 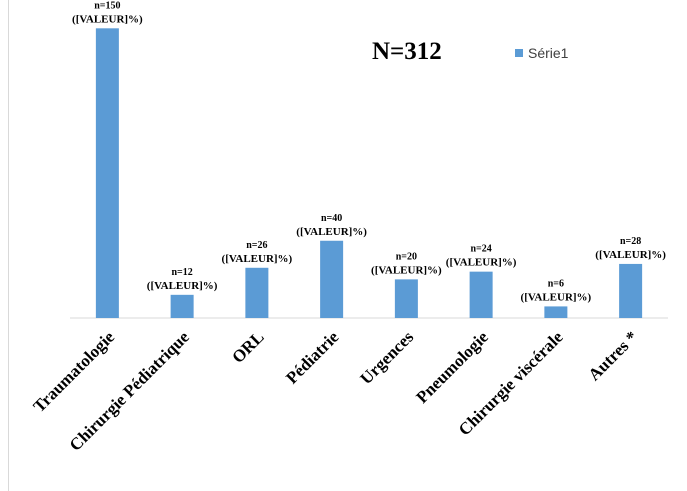 I want to click on data-label-count: n=24, so click(x=480, y=249).